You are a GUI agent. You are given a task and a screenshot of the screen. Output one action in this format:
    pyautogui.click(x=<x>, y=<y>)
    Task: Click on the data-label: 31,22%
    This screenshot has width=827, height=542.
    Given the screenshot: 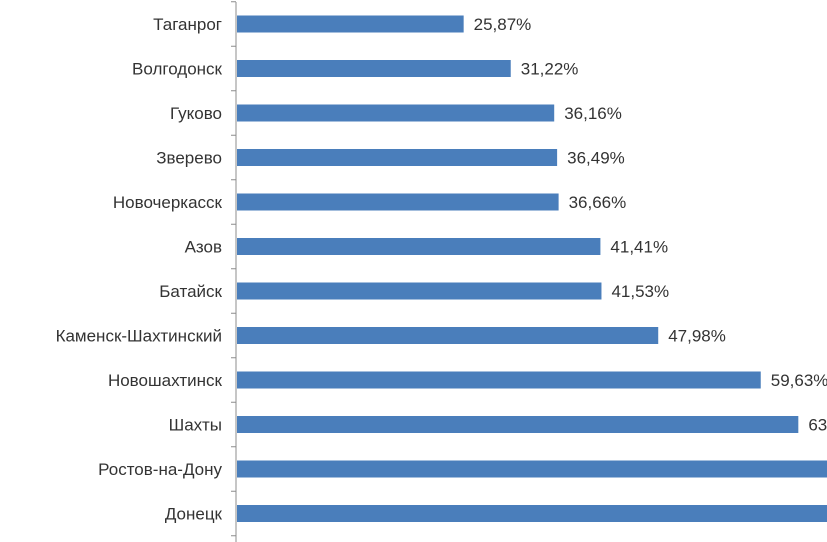 What is the action you would take?
    pyautogui.click(x=550, y=69)
    